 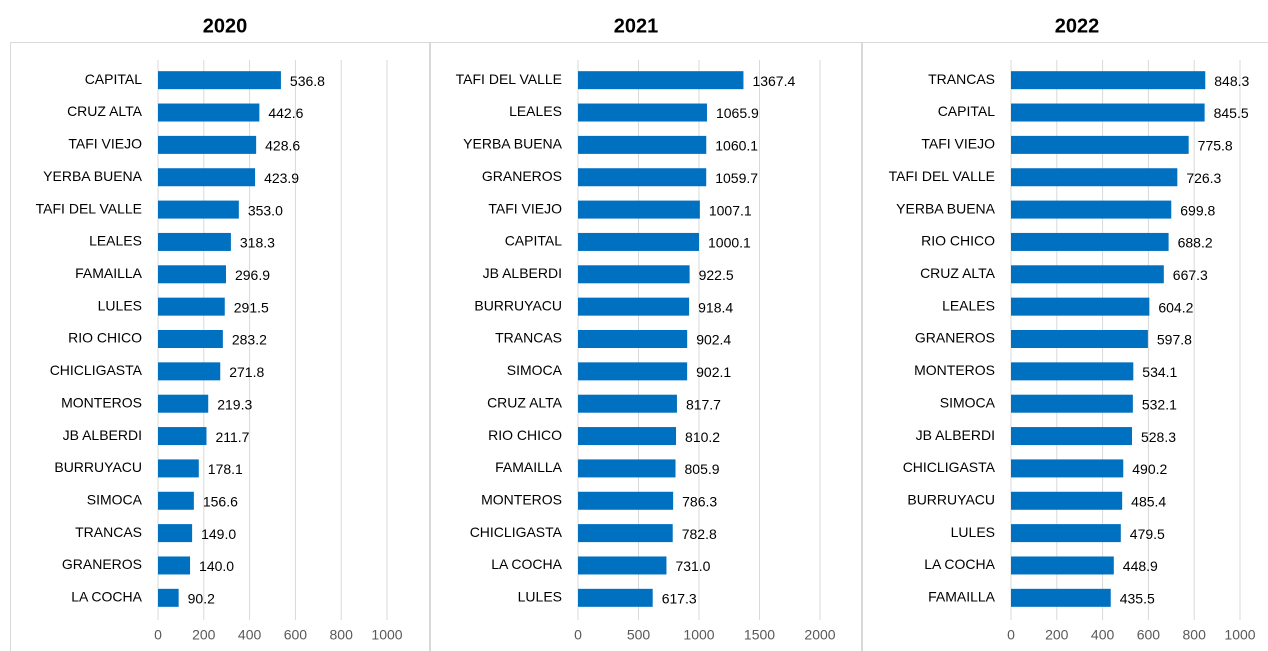 I want to click on x-tick-label: 0, so click(x=1011, y=635).